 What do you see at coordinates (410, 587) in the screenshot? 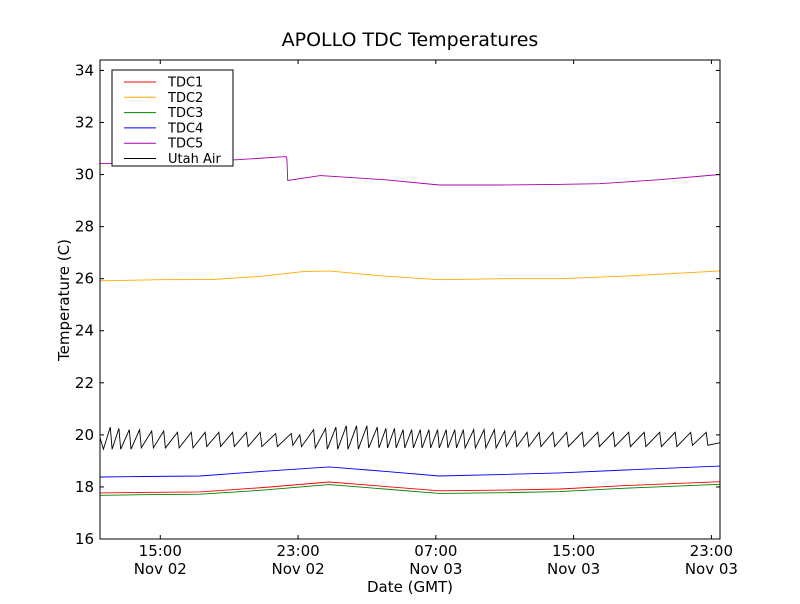
I see `x-axis-label: Date (GMT)` at bounding box center [410, 587].